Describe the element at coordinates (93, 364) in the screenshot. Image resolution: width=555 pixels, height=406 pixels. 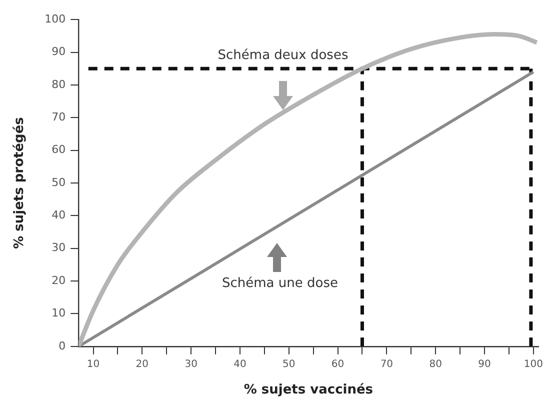
I see `x-tick-label: 10` at that location.